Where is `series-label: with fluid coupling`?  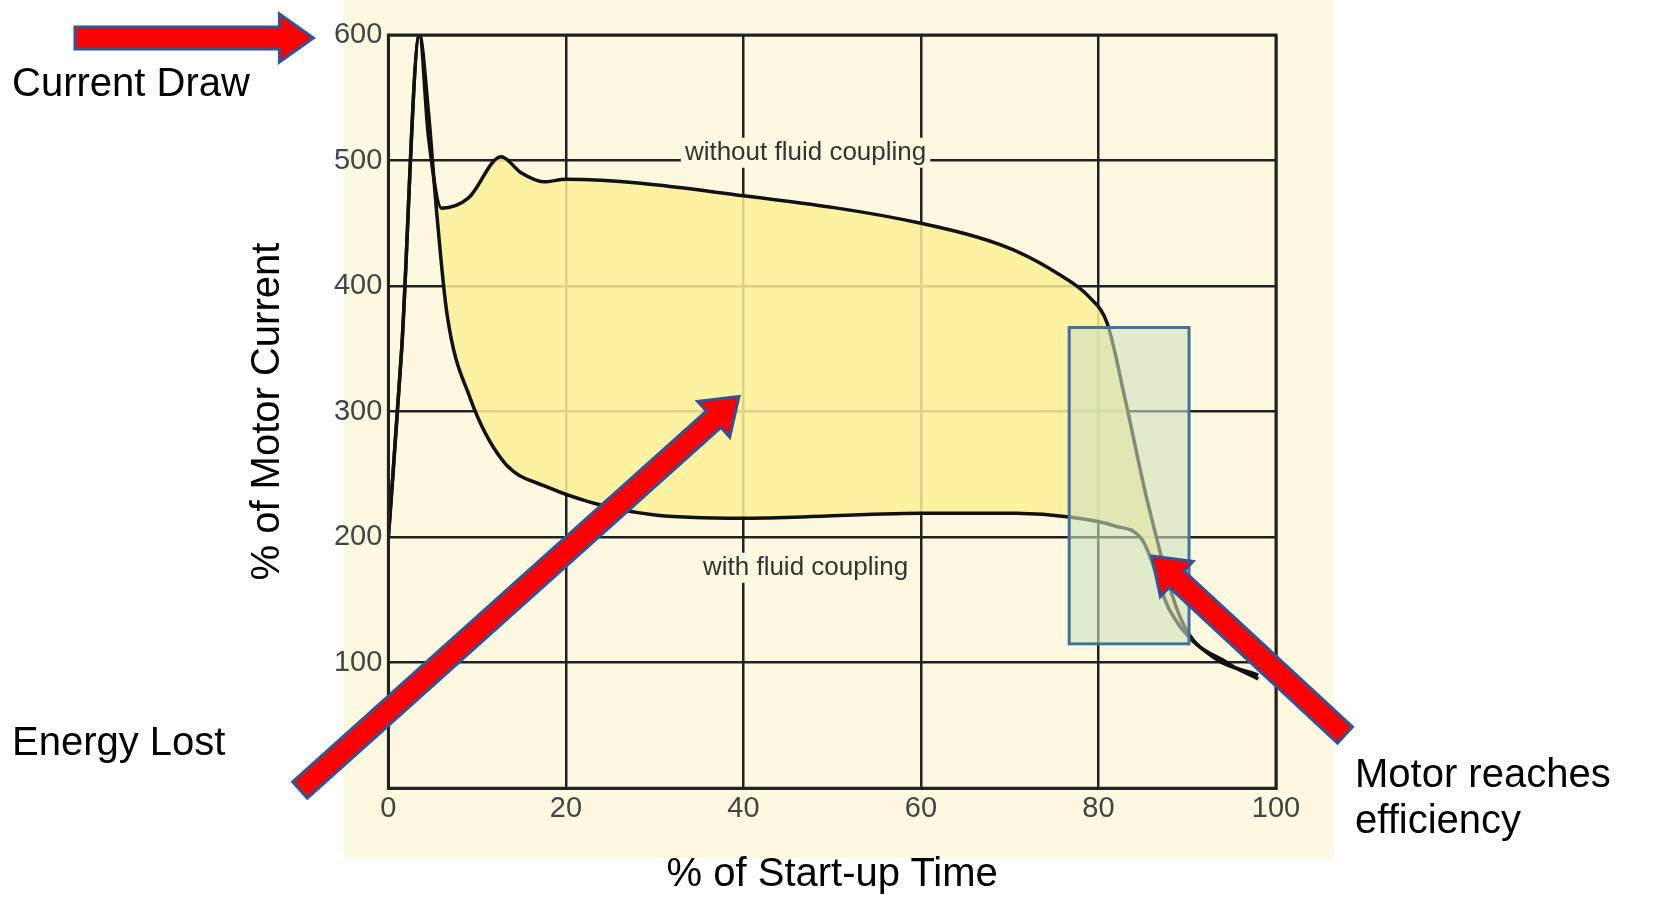 series-label: with fluid coupling is located at coordinates (805, 565).